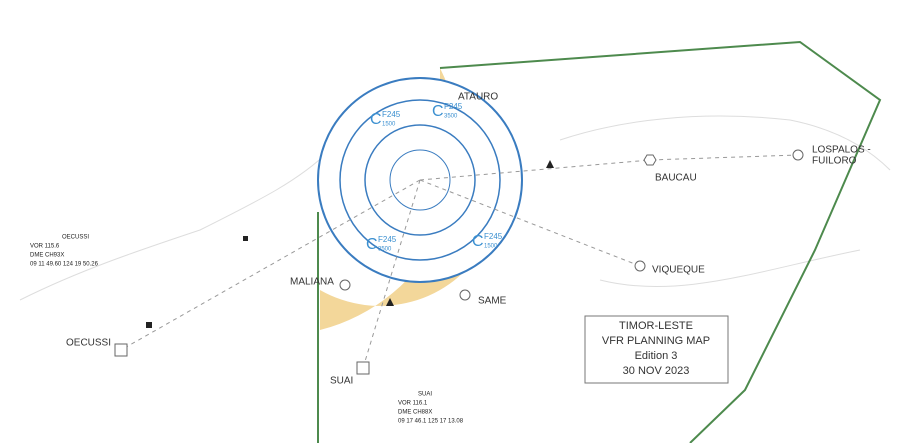 The width and height of the screenshot is (903, 443). Describe the element at coordinates (75, 238) in the screenshot. I see `navaid-info: OECUSSI` at that location.